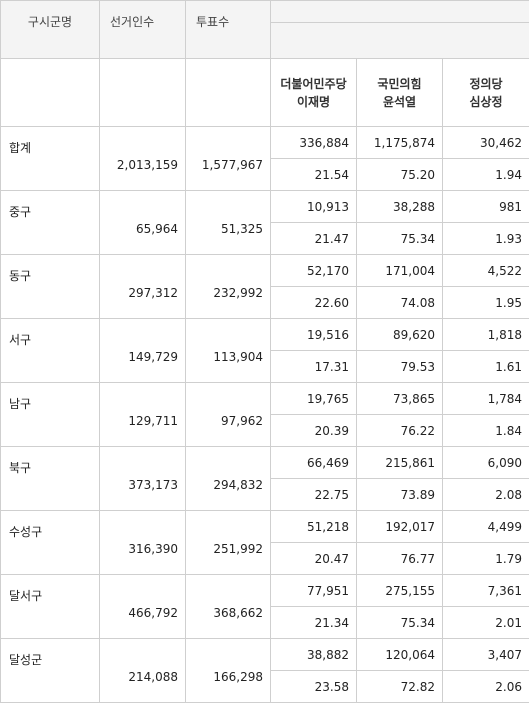  Describe the element at coordinates (314, 239) in the screenshot. I see `candidate-percent: 21.47` at that location.